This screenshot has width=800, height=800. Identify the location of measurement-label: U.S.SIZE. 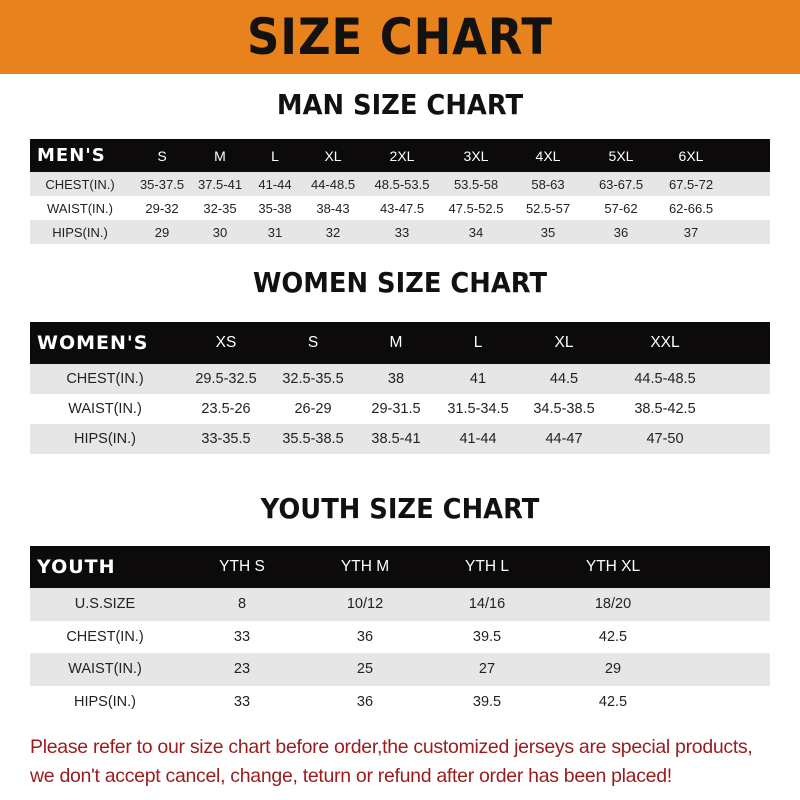
(105, 604).